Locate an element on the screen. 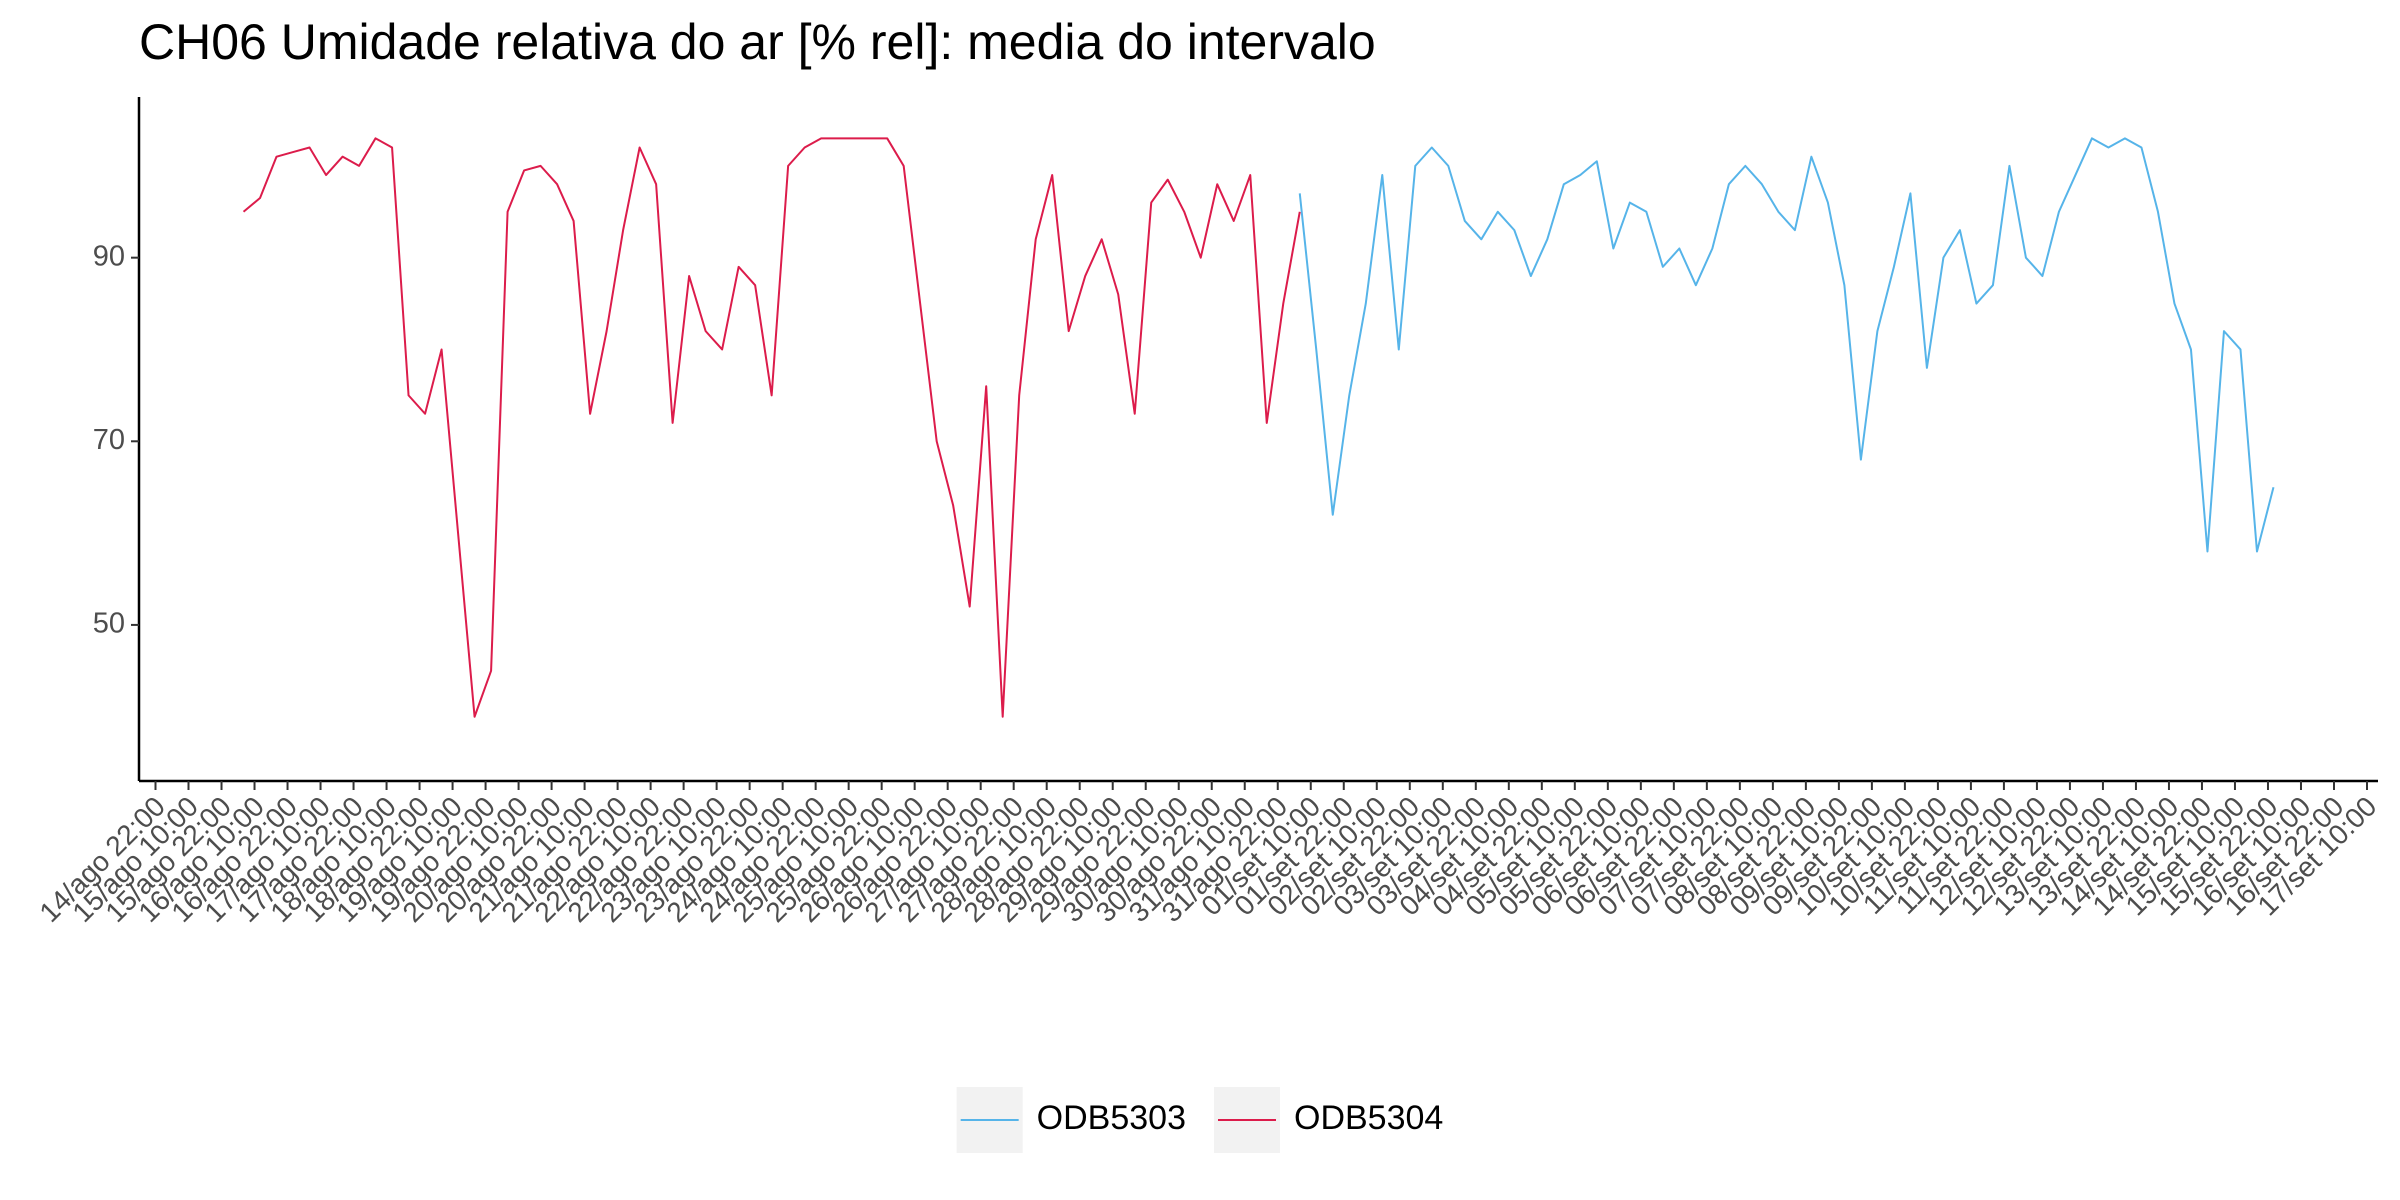 The height and width of the screenshot is (1200, 2400). y-tick-label: 90 is located at coordinates (109, 256).